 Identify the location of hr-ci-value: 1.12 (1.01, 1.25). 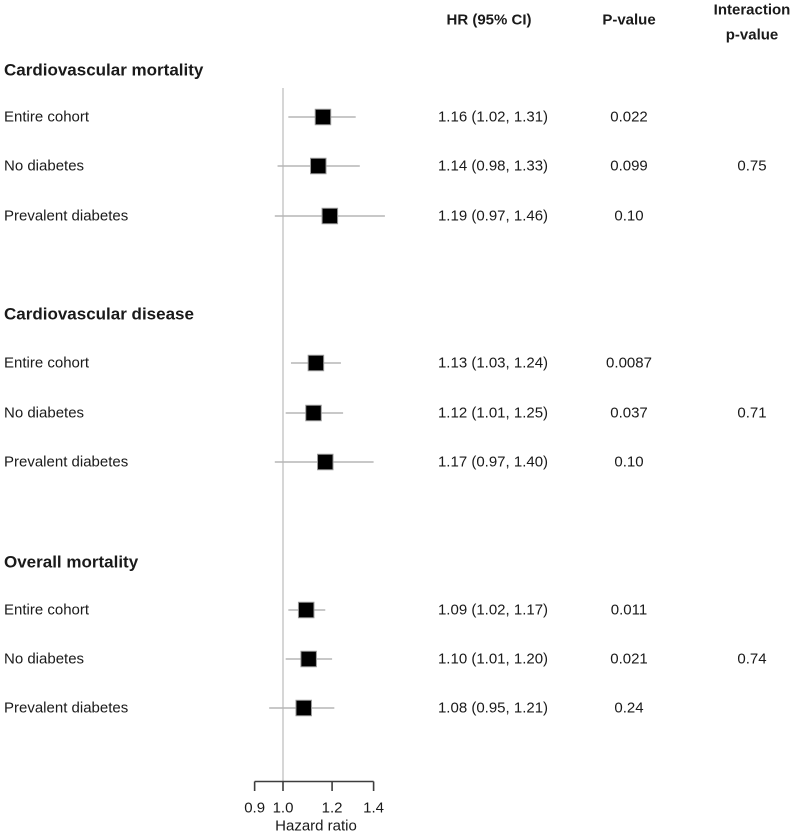
(493, 413).